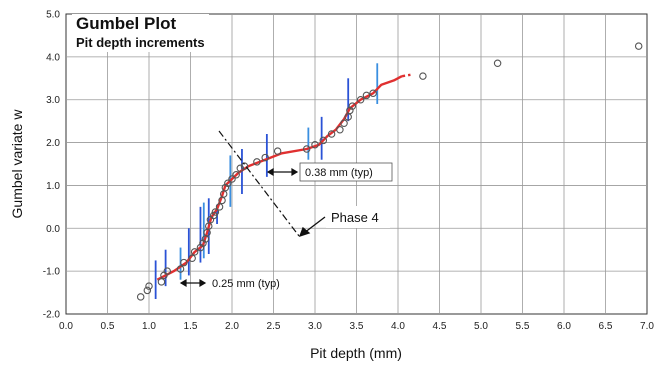  Describe the element at coordinates (126, 23) in the screenshot. I see `chart-title: Gumbel Plot` at that location.